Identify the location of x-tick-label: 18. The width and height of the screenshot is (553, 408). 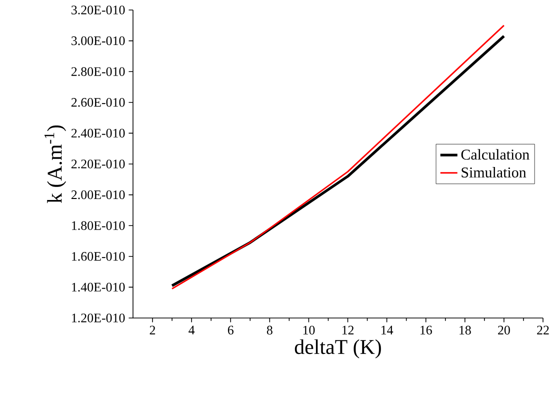
(465, 330).